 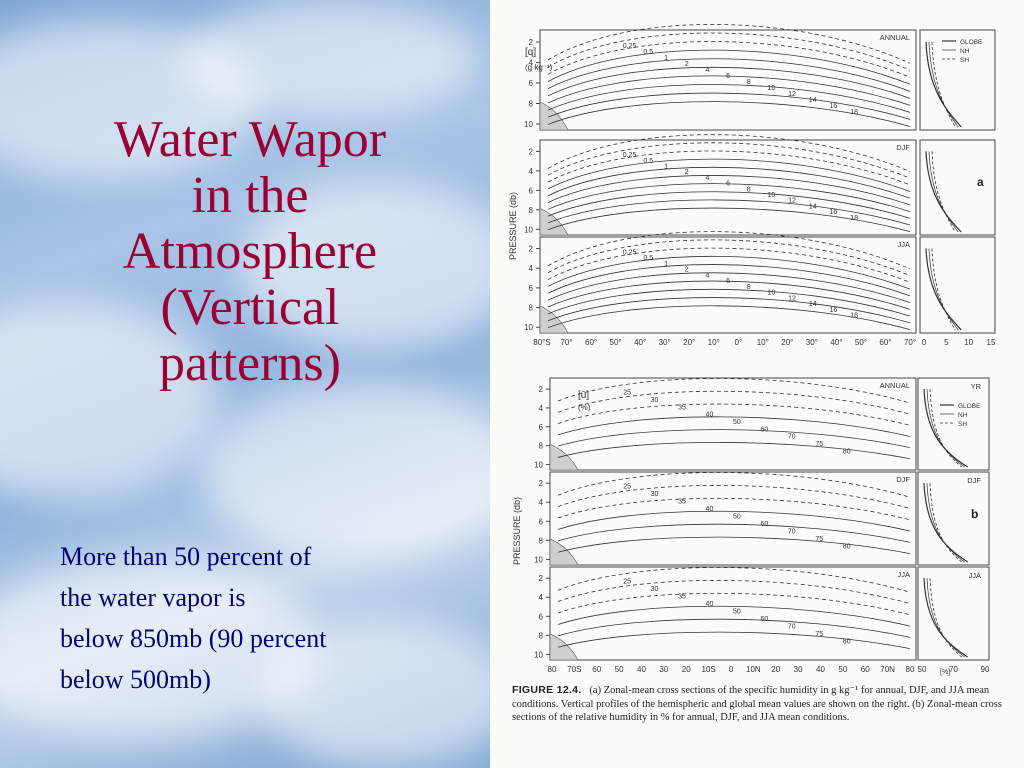 I want to click on unit-label-a: [q], so click(x=530, y=52).